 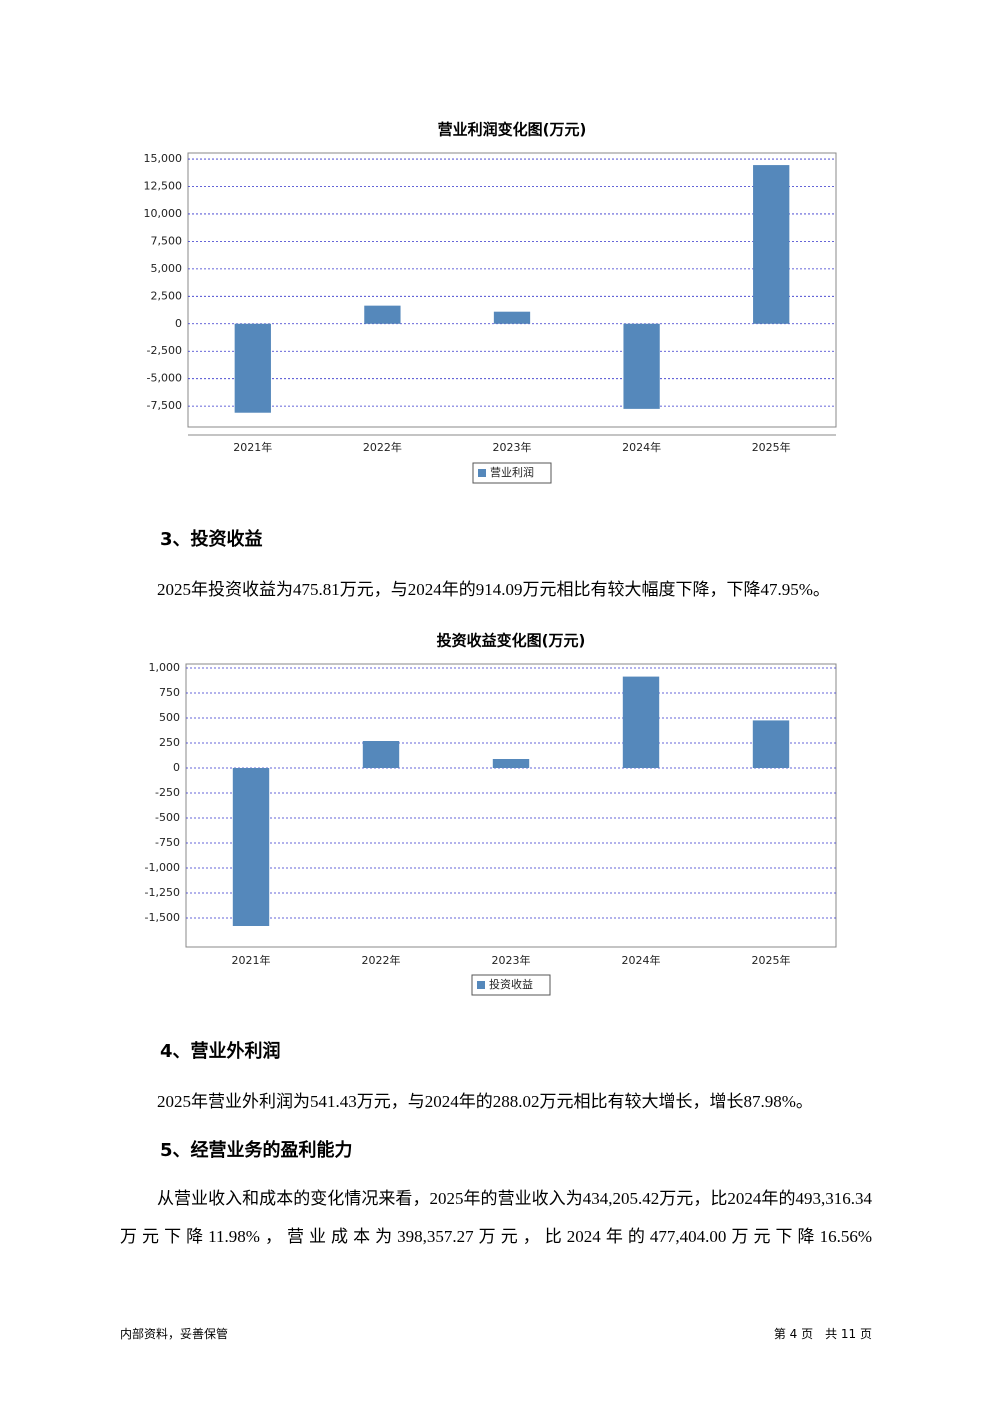 I want to click on y-tick-label: 7,500, so click(x=167, y=240).